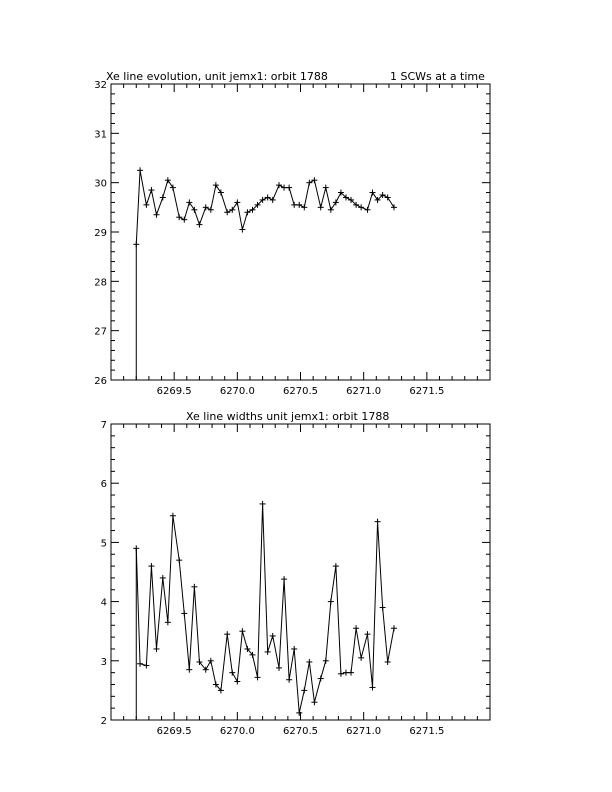 The image size is (612, 792). What do you see at coordinates (100, 184) in the screenshot?
I see `y-tick-label: 30` at bounding box center [100, 184].